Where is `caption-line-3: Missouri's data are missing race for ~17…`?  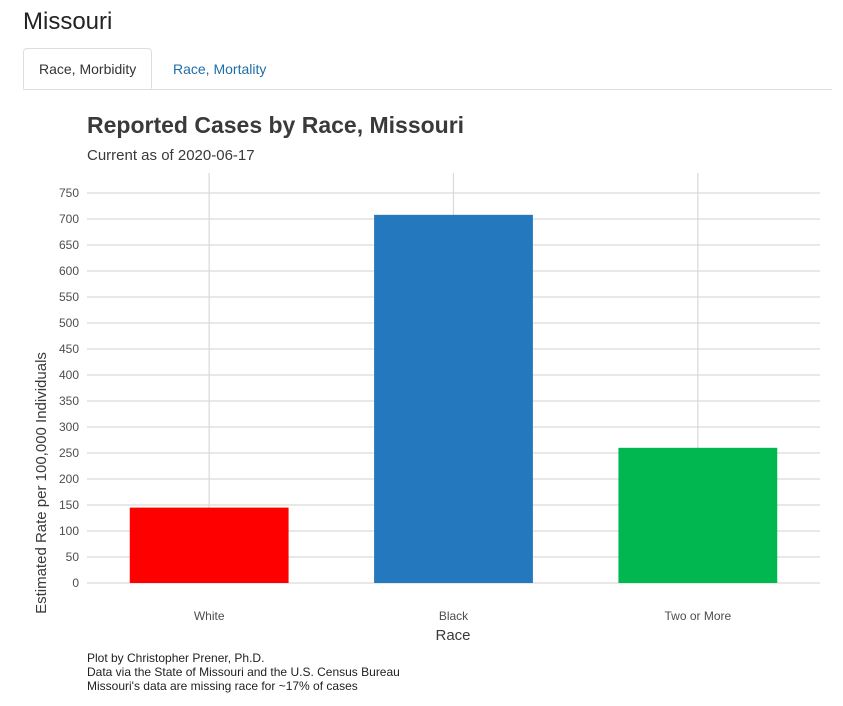
caption-line-3: Missouri's data are missing race for ~17… is located at coordinates (222, 686).